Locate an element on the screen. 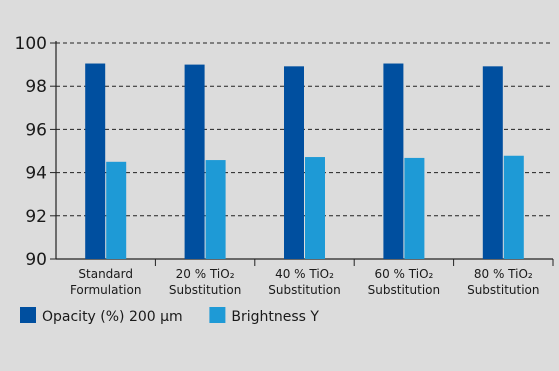 The width and height of the screenshot is (559, 371). x-category-label: Standard Formulation is located at coordinates (106, 282).